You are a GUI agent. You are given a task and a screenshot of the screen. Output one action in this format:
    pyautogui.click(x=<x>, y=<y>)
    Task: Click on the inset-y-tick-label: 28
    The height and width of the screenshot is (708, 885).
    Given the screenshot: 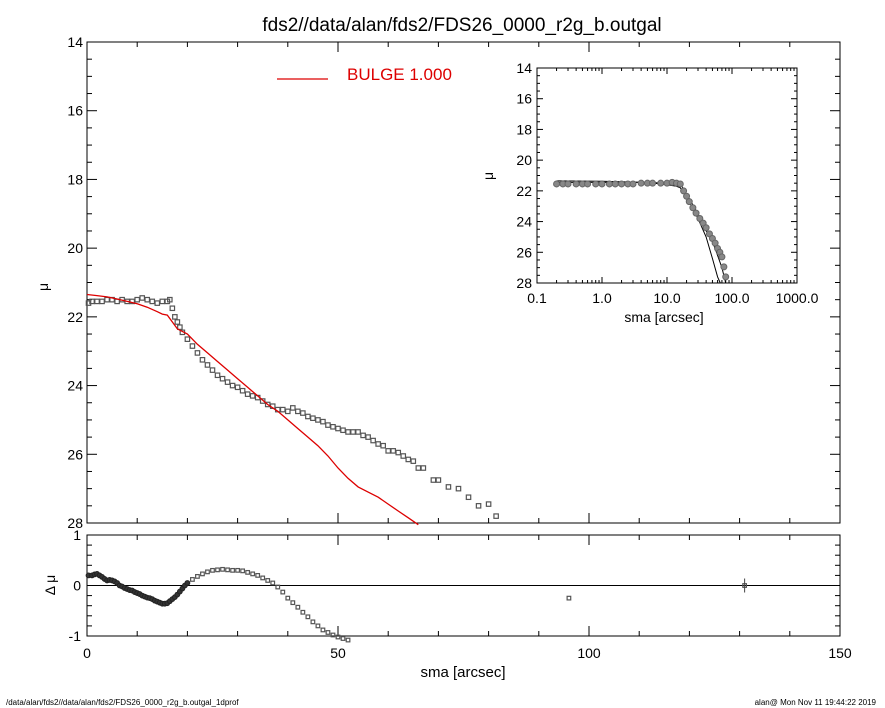 What is the action you would take?
    pyautogui.click(x=524, y=283)
    